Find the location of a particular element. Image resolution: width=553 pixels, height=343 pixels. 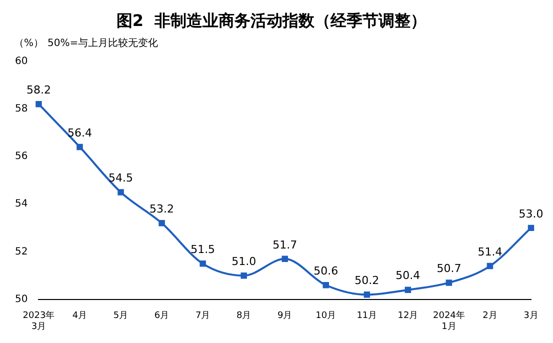

data-label: 51.7 is located at coordinates (285, 245).